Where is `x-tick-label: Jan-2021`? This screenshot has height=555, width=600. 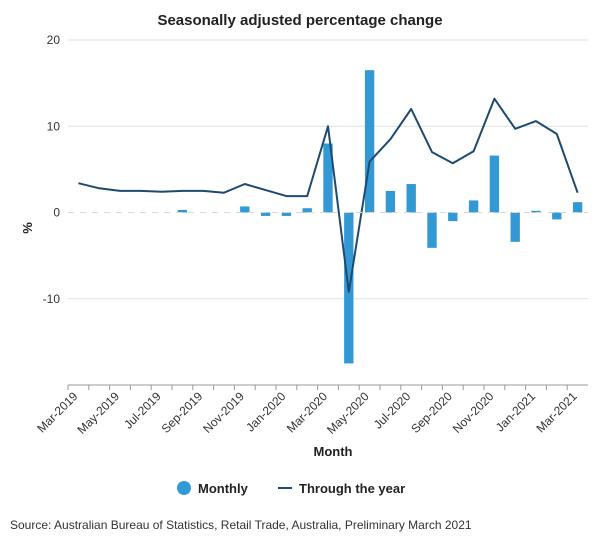 x-tick-label: Jan-2021 is located at coordinates (516, 412).